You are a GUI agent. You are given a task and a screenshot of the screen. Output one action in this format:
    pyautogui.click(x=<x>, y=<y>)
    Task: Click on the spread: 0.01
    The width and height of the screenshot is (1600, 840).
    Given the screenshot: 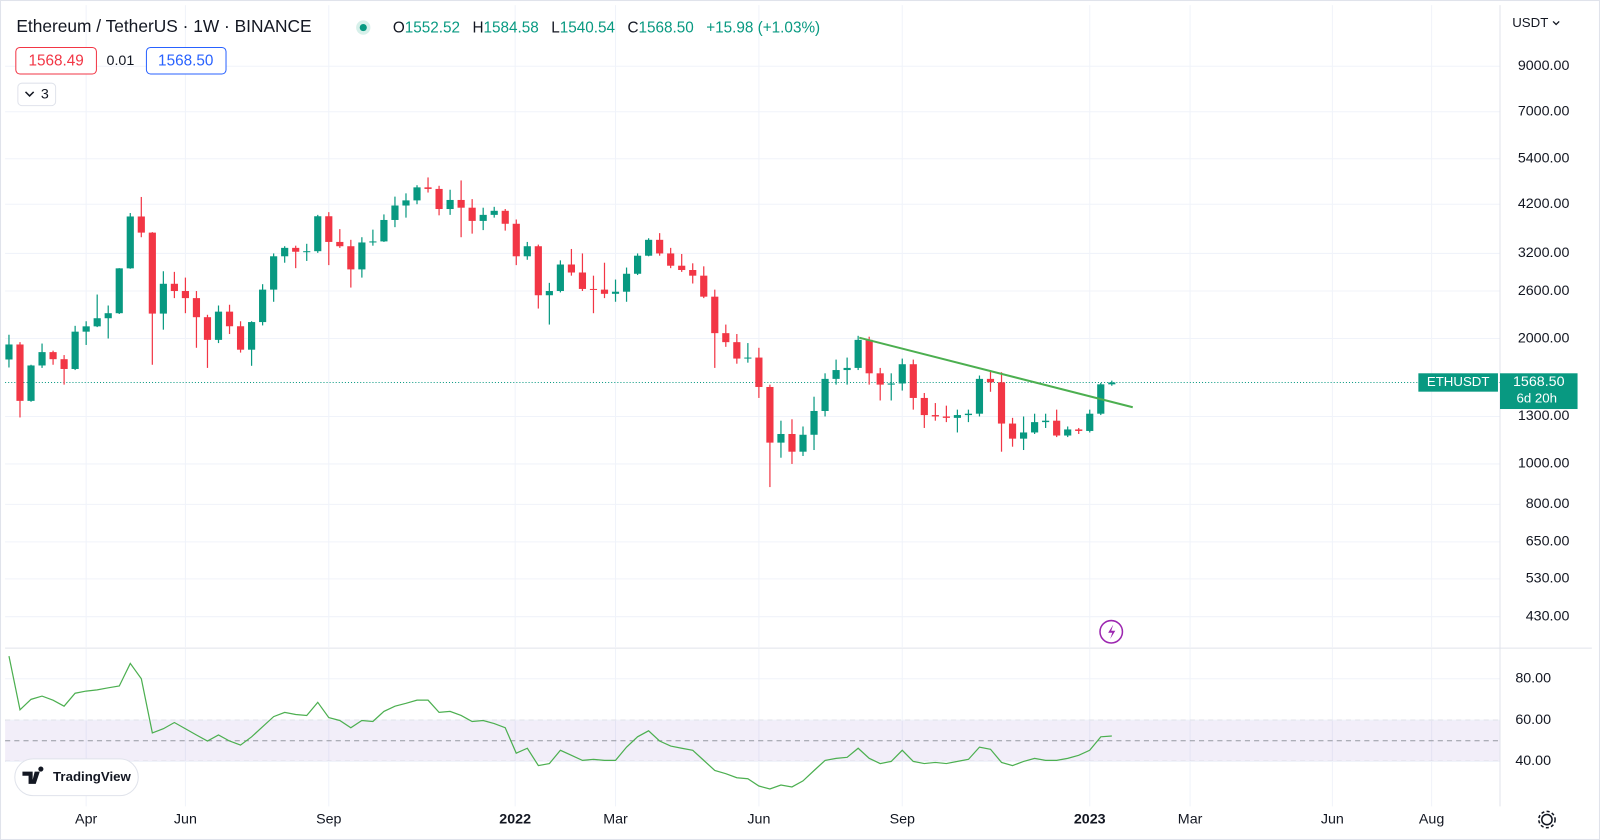 What is the action you would take?
    pyautogui.click(x=121, y=61)
    